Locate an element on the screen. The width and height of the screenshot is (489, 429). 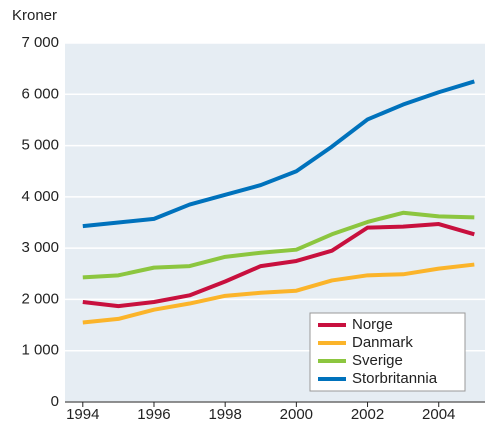
y-tick-label: 1 000 is located at coordinates (40, 350).